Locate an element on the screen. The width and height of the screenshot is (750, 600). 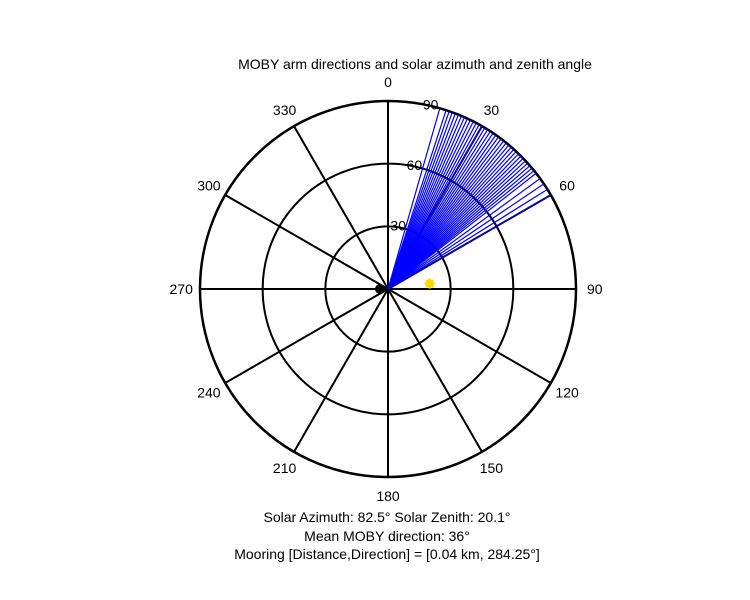
caption-solar: Solar Azimuth: 82.5° Solar Zenith: 20.1° is located at coordinates (387, 517).